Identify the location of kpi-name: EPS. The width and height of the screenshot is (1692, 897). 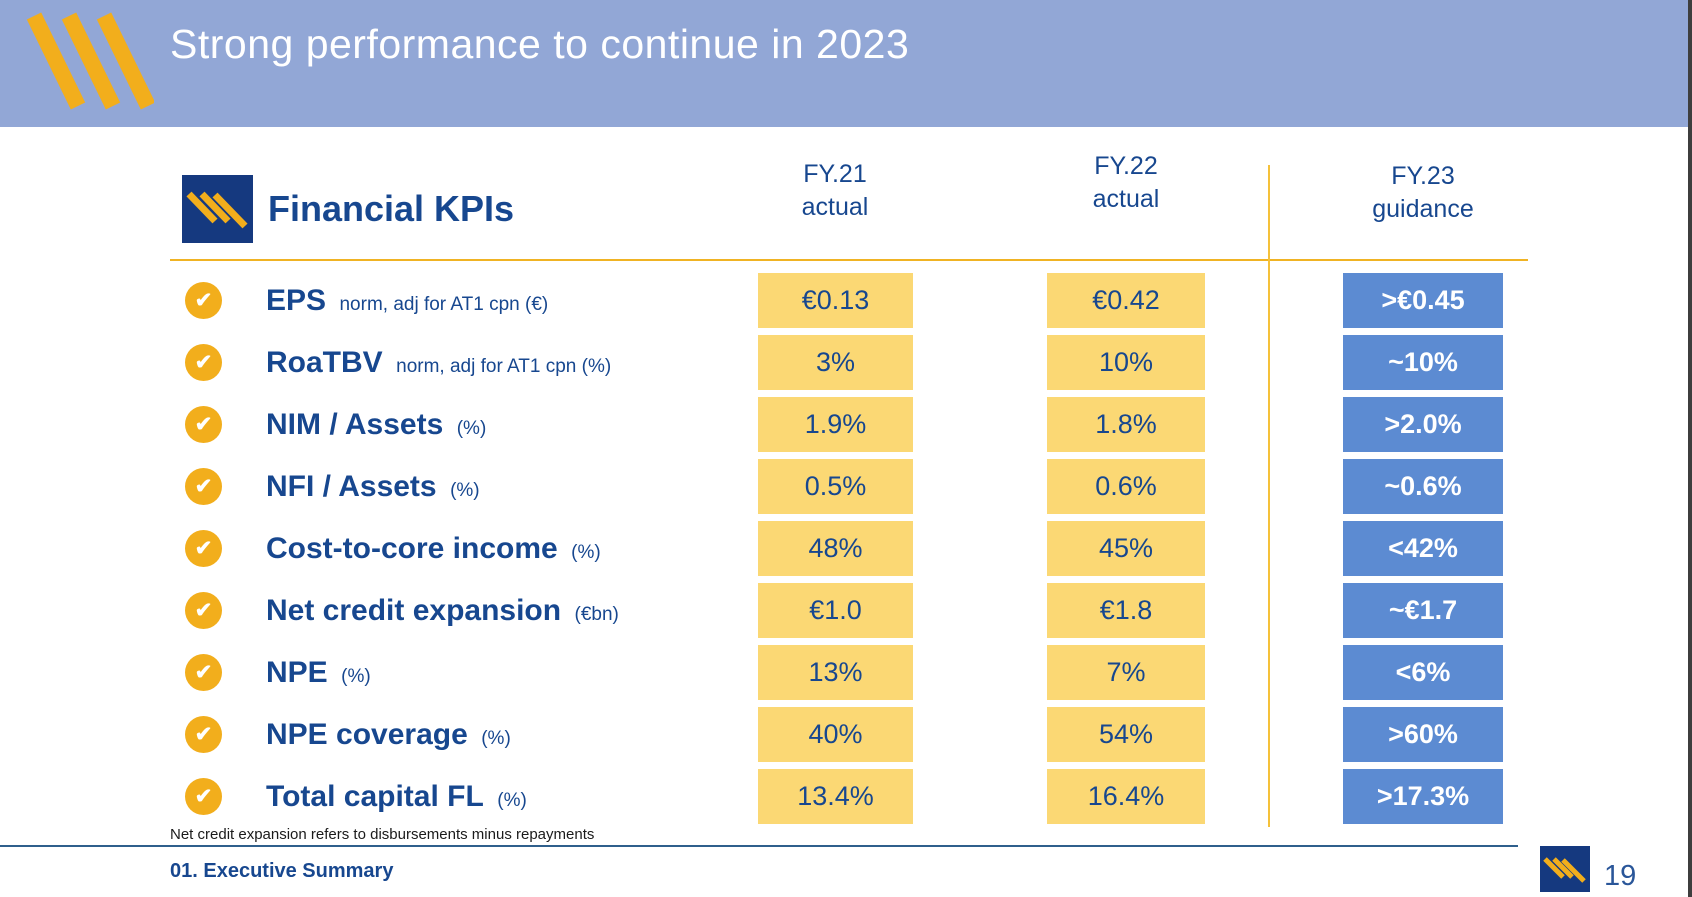
(296, 300).